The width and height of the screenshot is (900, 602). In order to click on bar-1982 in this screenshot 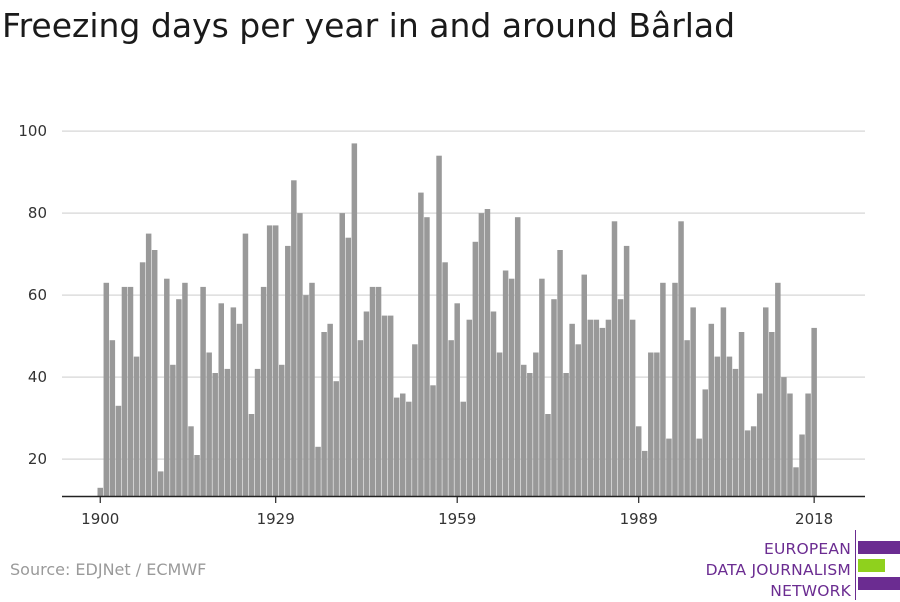, I will do `click(596, 407)`.